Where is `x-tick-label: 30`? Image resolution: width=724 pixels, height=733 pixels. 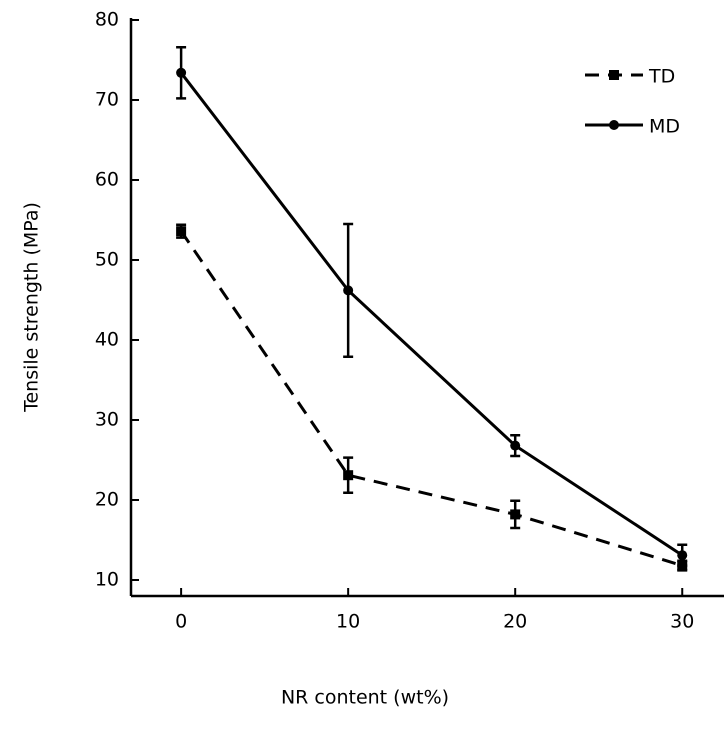 x-tick-label: 30 is located at coordinates (682, 622).